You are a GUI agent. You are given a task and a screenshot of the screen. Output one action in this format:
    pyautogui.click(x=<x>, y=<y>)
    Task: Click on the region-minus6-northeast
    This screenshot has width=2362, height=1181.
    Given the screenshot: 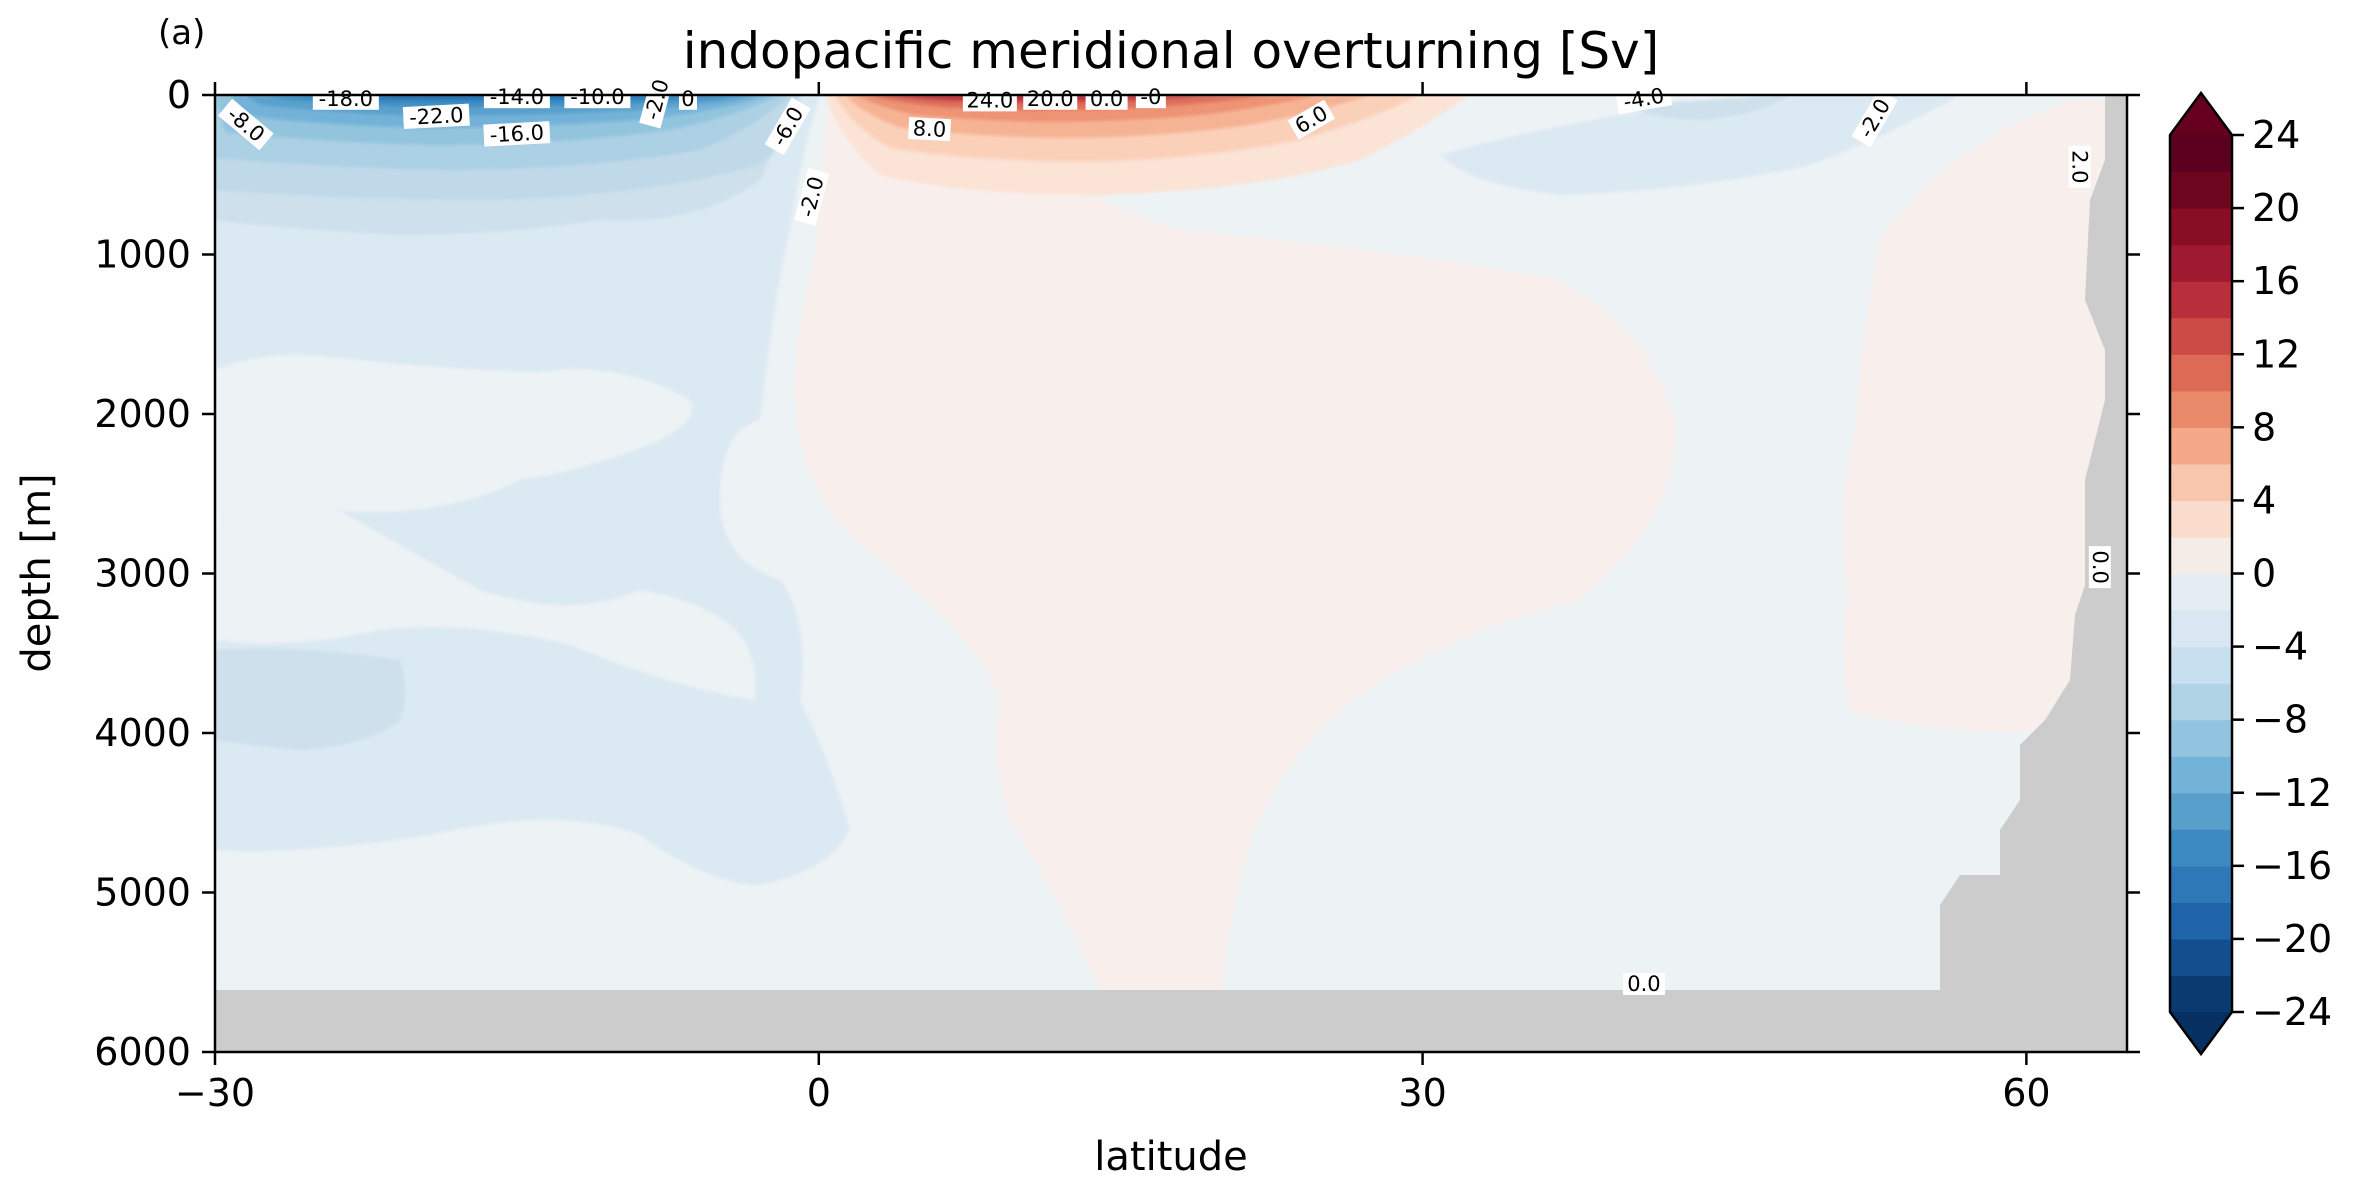 What is the action you would take?
    pyautogui.click(x=1705, y=107)
    